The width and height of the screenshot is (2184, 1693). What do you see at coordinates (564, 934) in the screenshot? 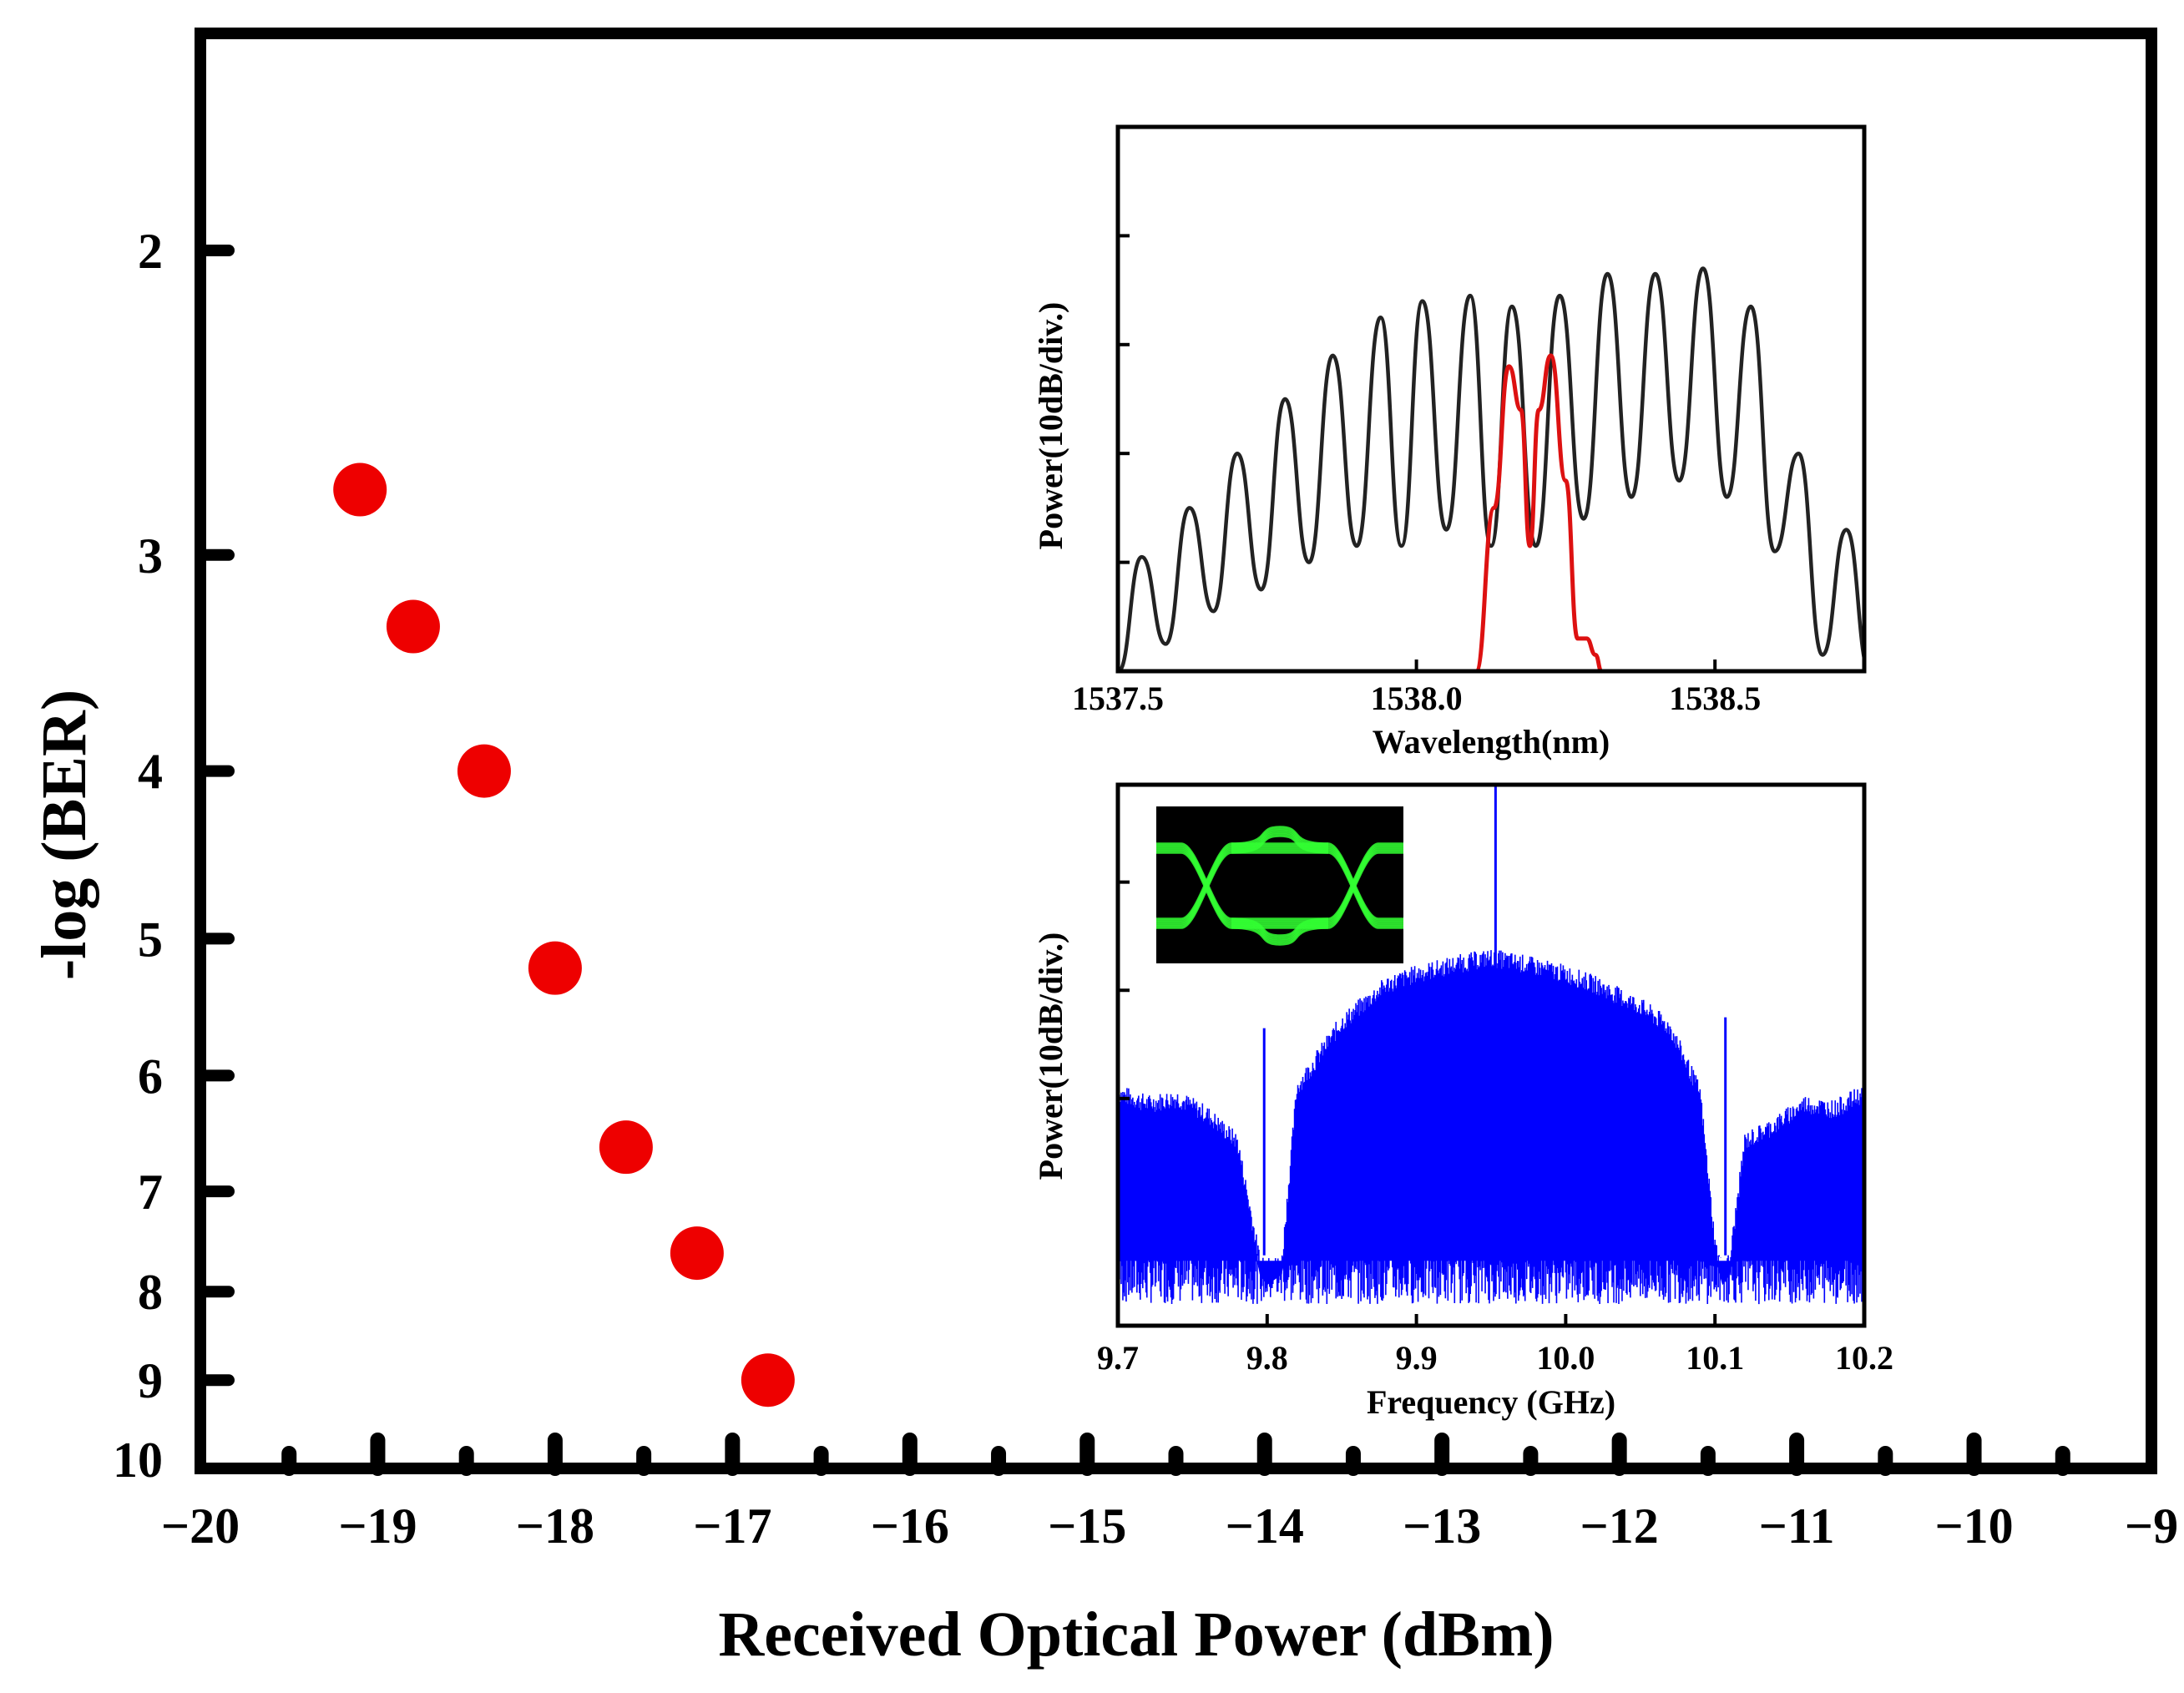
I see `ber-series` at bounding box center [564, 934].